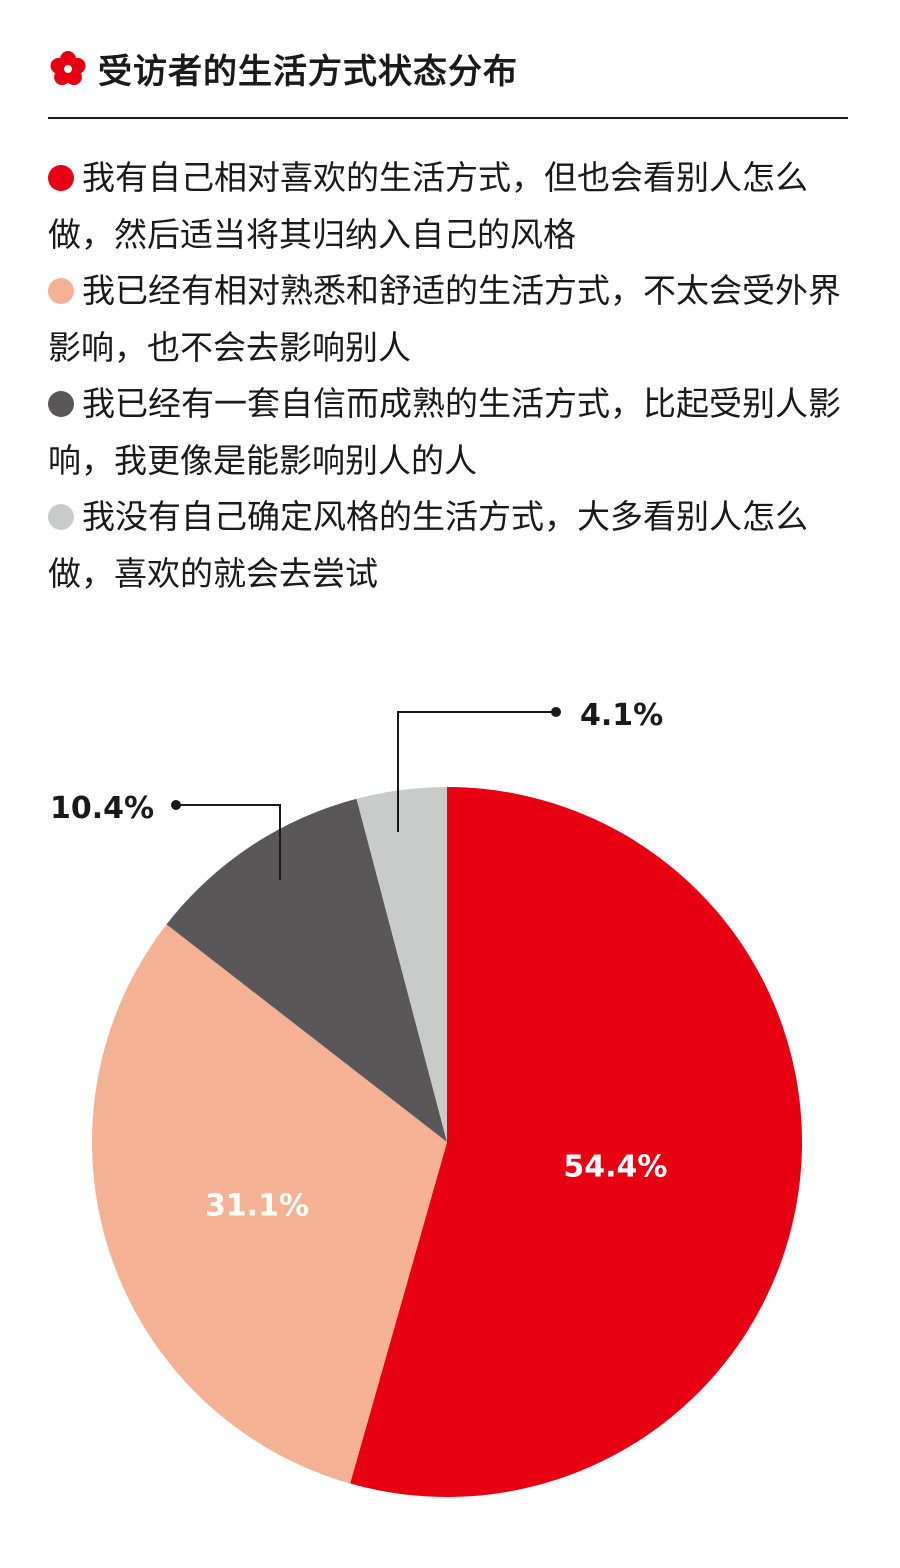 The height and width of the screenshot is (1568, 900). What do you see at coordinates (102, 808) in the screenshot?
I see `data-label: 10.4%` at bounding box center [102, 808].